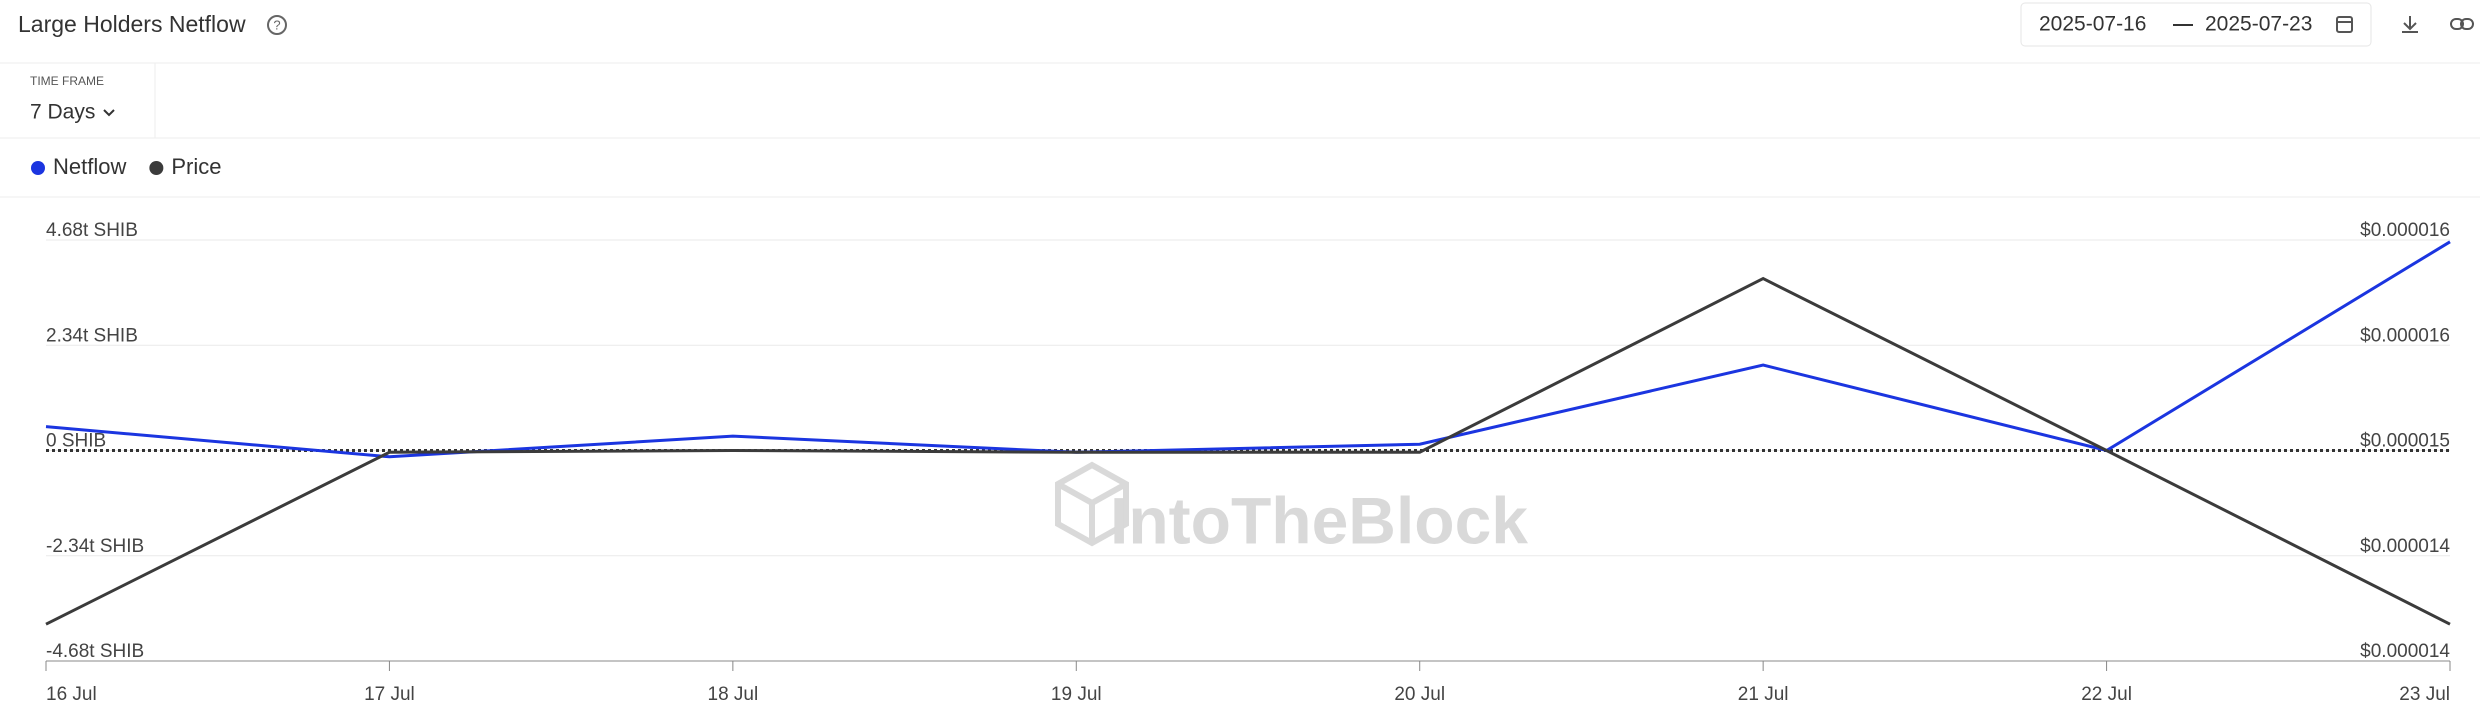 Image resolution: width=2480 pixels, height=721 pixels. Describe the element at coordinates (733, 694) in the screenshot. I see `x-tick-label: 18 Jul` at that location.